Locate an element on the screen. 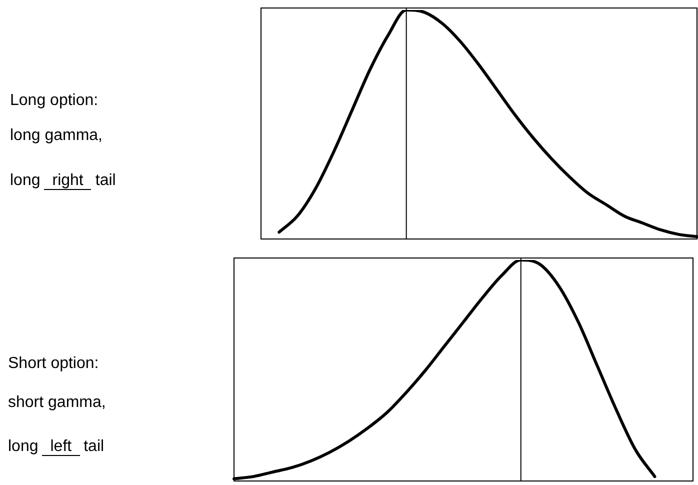 Image resolution: width=698 pixels, height=485 pixels. text: long gamma, is located at coordinates (56, 136).